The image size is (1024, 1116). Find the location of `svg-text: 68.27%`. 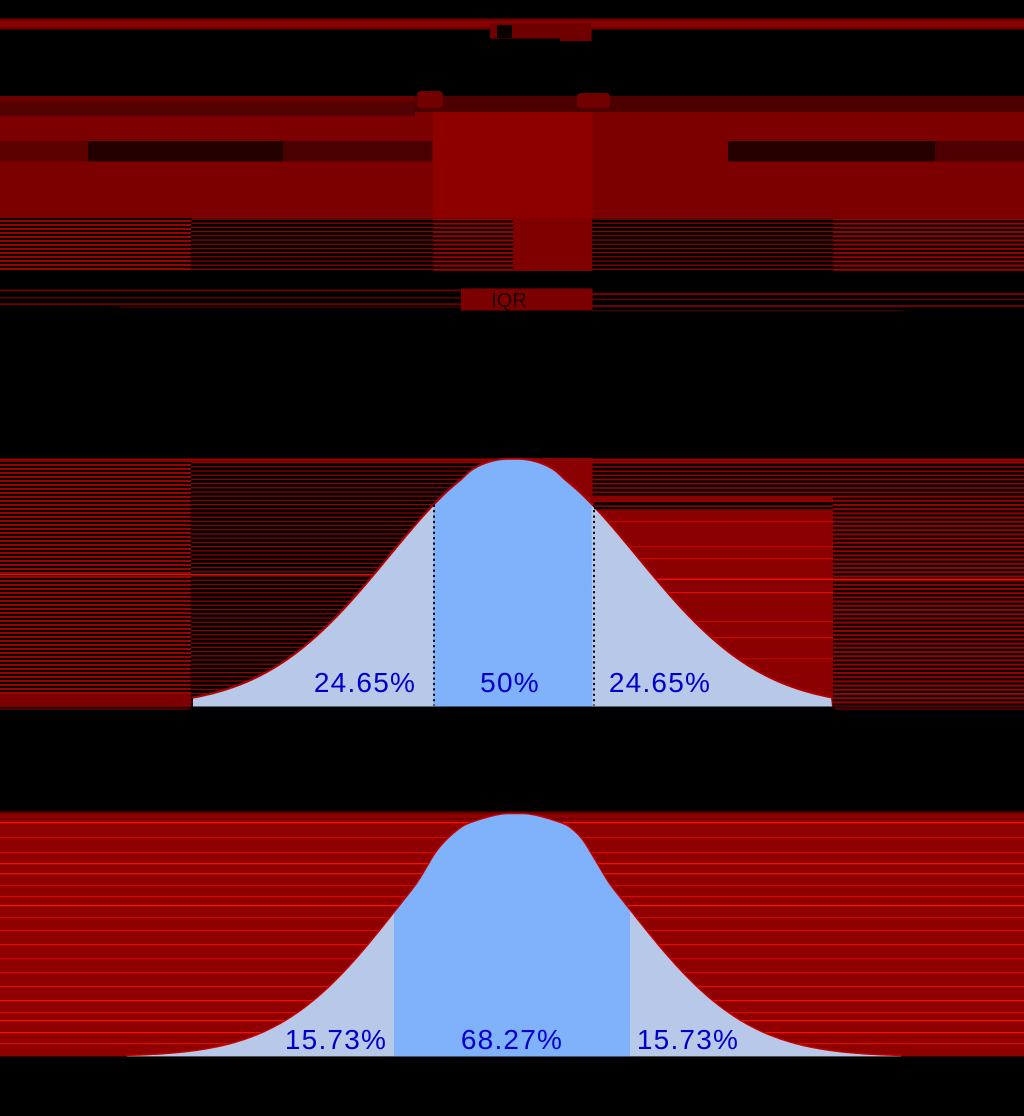

svg-text: 68.27% is located at coordinates (512, 1039).